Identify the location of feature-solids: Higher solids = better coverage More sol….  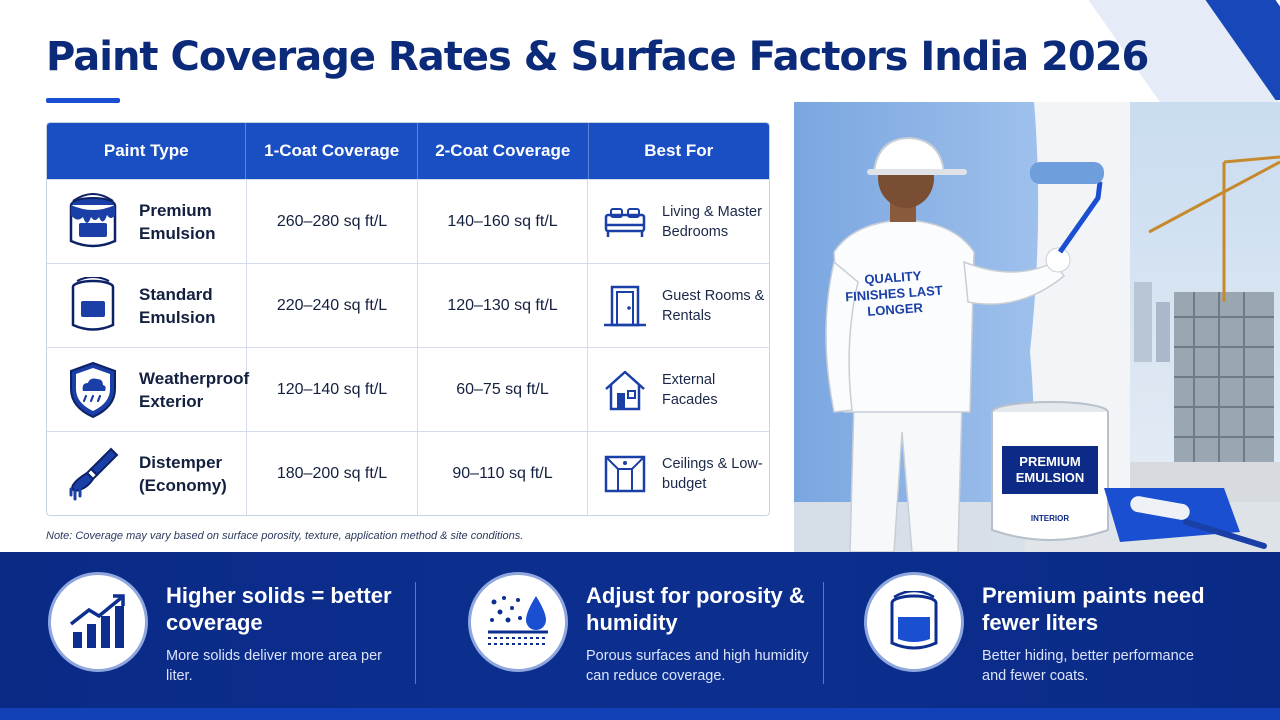
(227, 629).